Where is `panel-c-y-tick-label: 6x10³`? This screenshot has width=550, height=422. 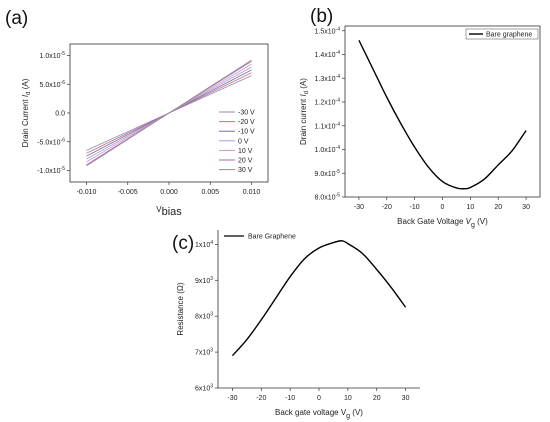 panel-c-y-tick-label: 6x10³ is located at coordinates (204, 388).